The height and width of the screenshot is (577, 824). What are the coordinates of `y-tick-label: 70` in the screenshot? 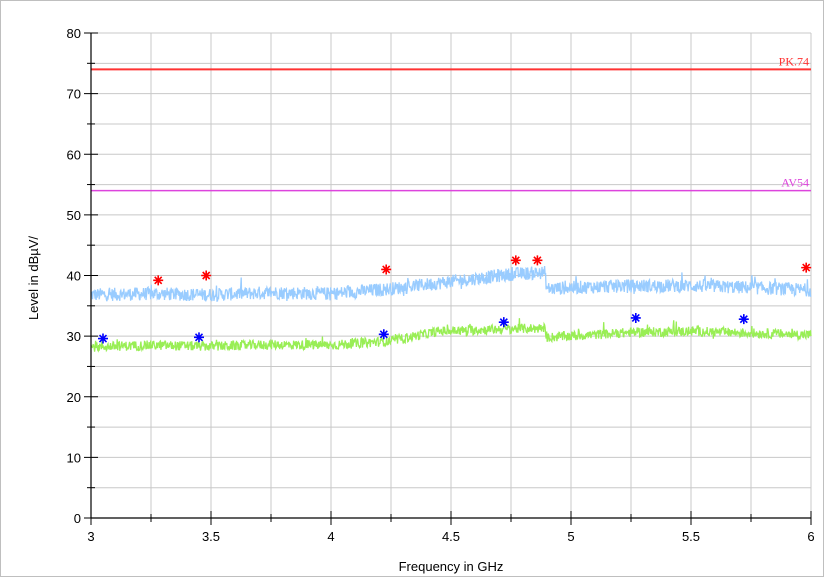 It's located at (74, 94).